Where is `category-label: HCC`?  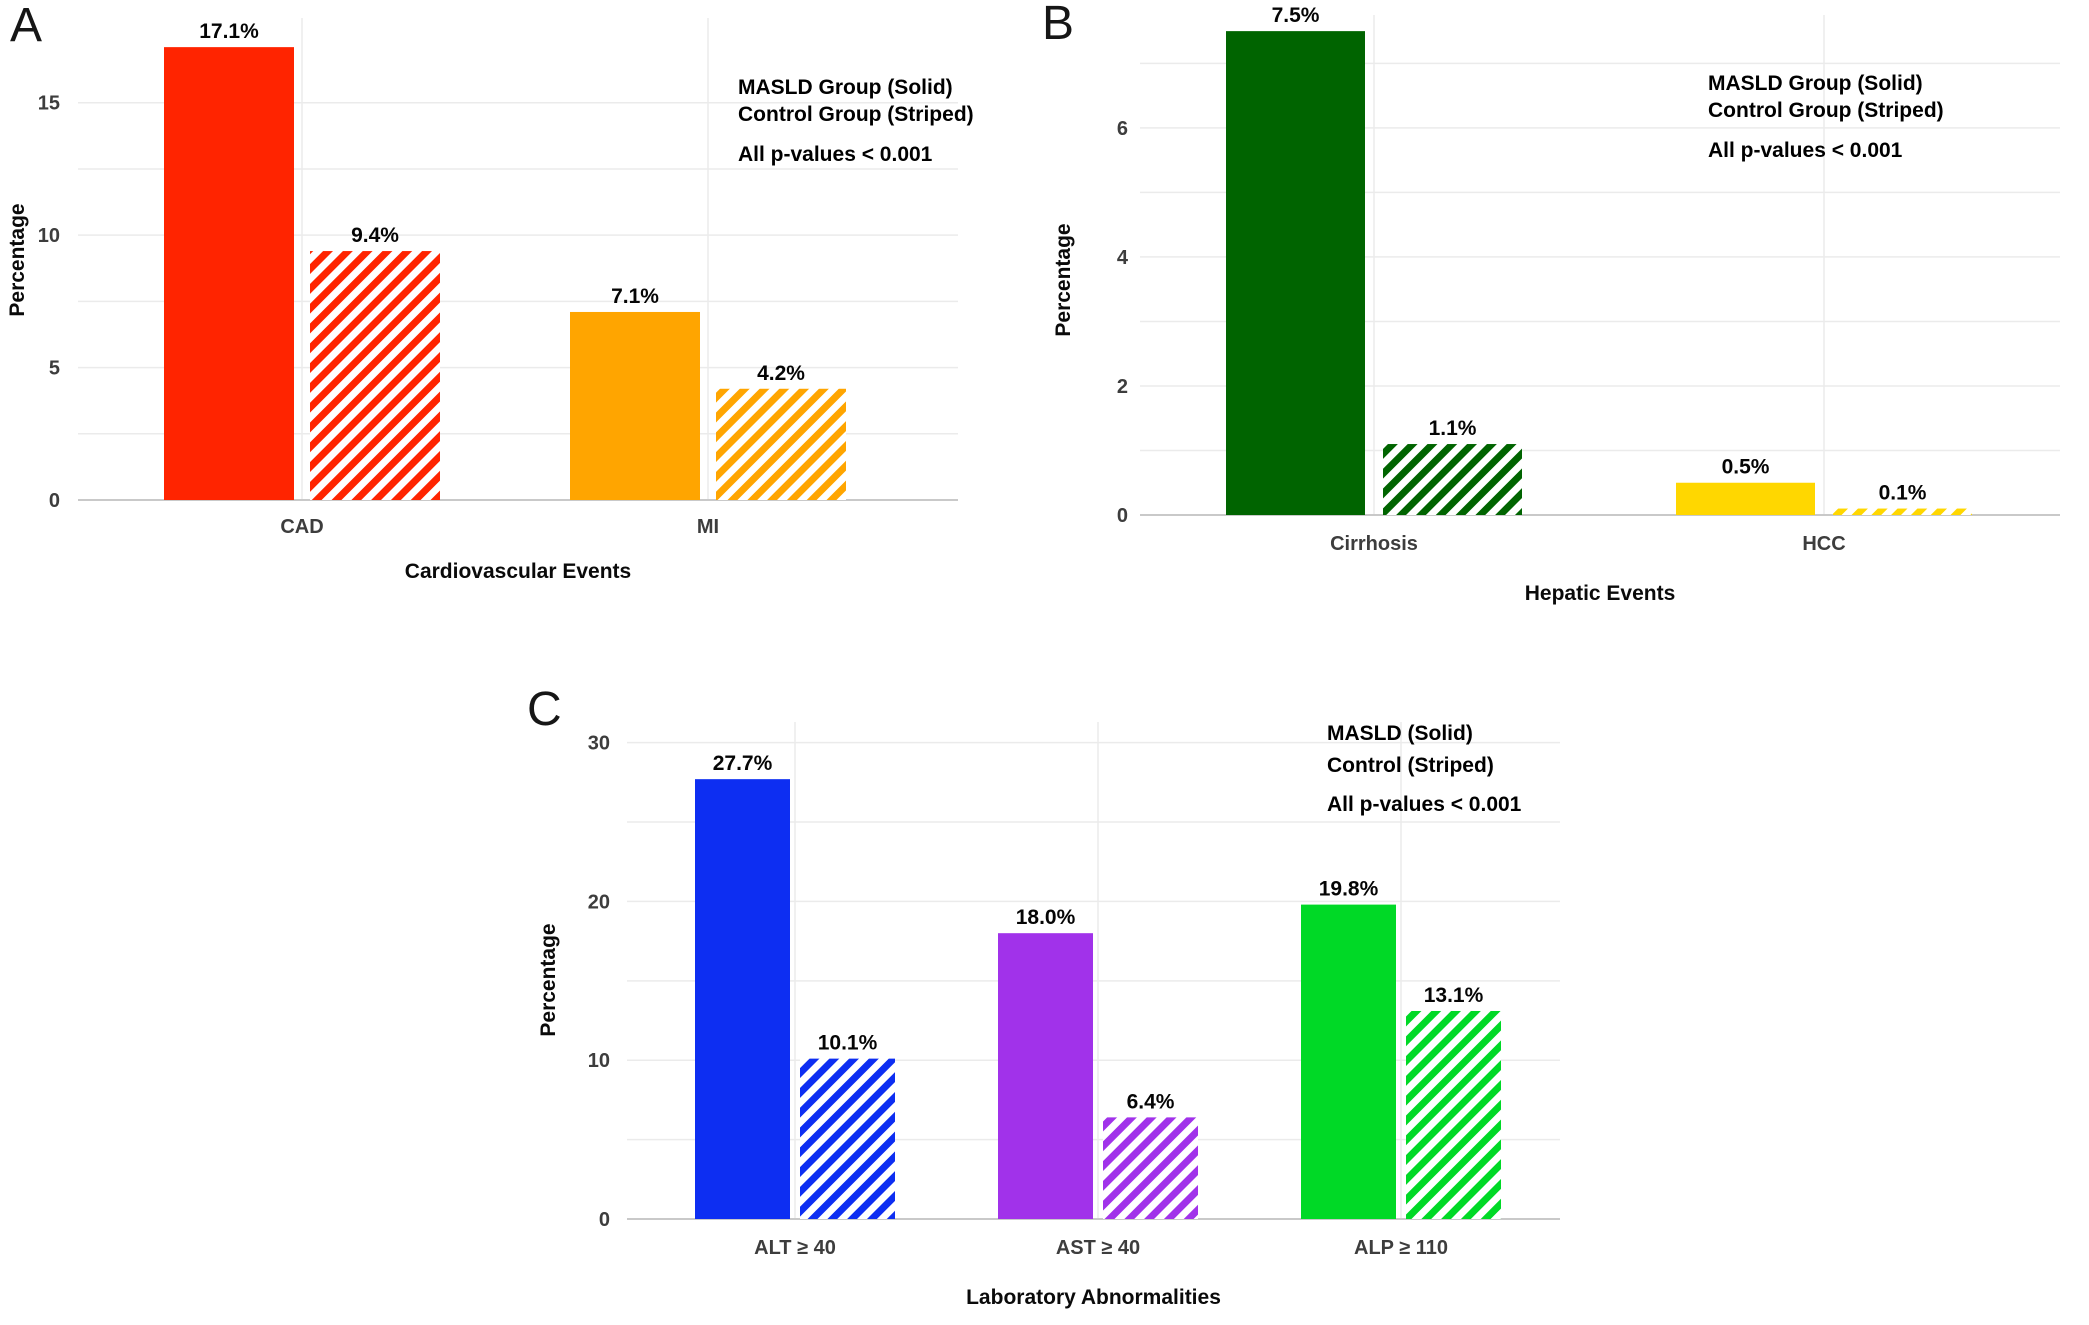 category-label: HCC is located at coordinates (1823, 544).